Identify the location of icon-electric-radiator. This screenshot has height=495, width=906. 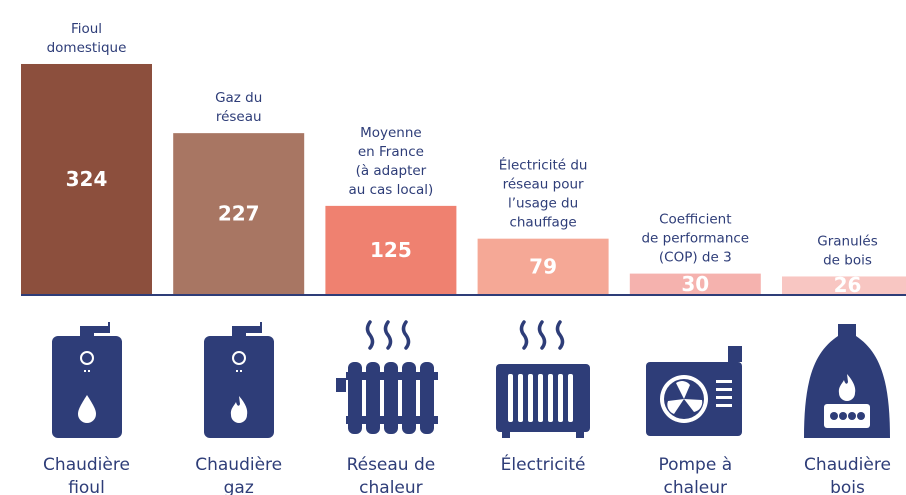
(543, 379).